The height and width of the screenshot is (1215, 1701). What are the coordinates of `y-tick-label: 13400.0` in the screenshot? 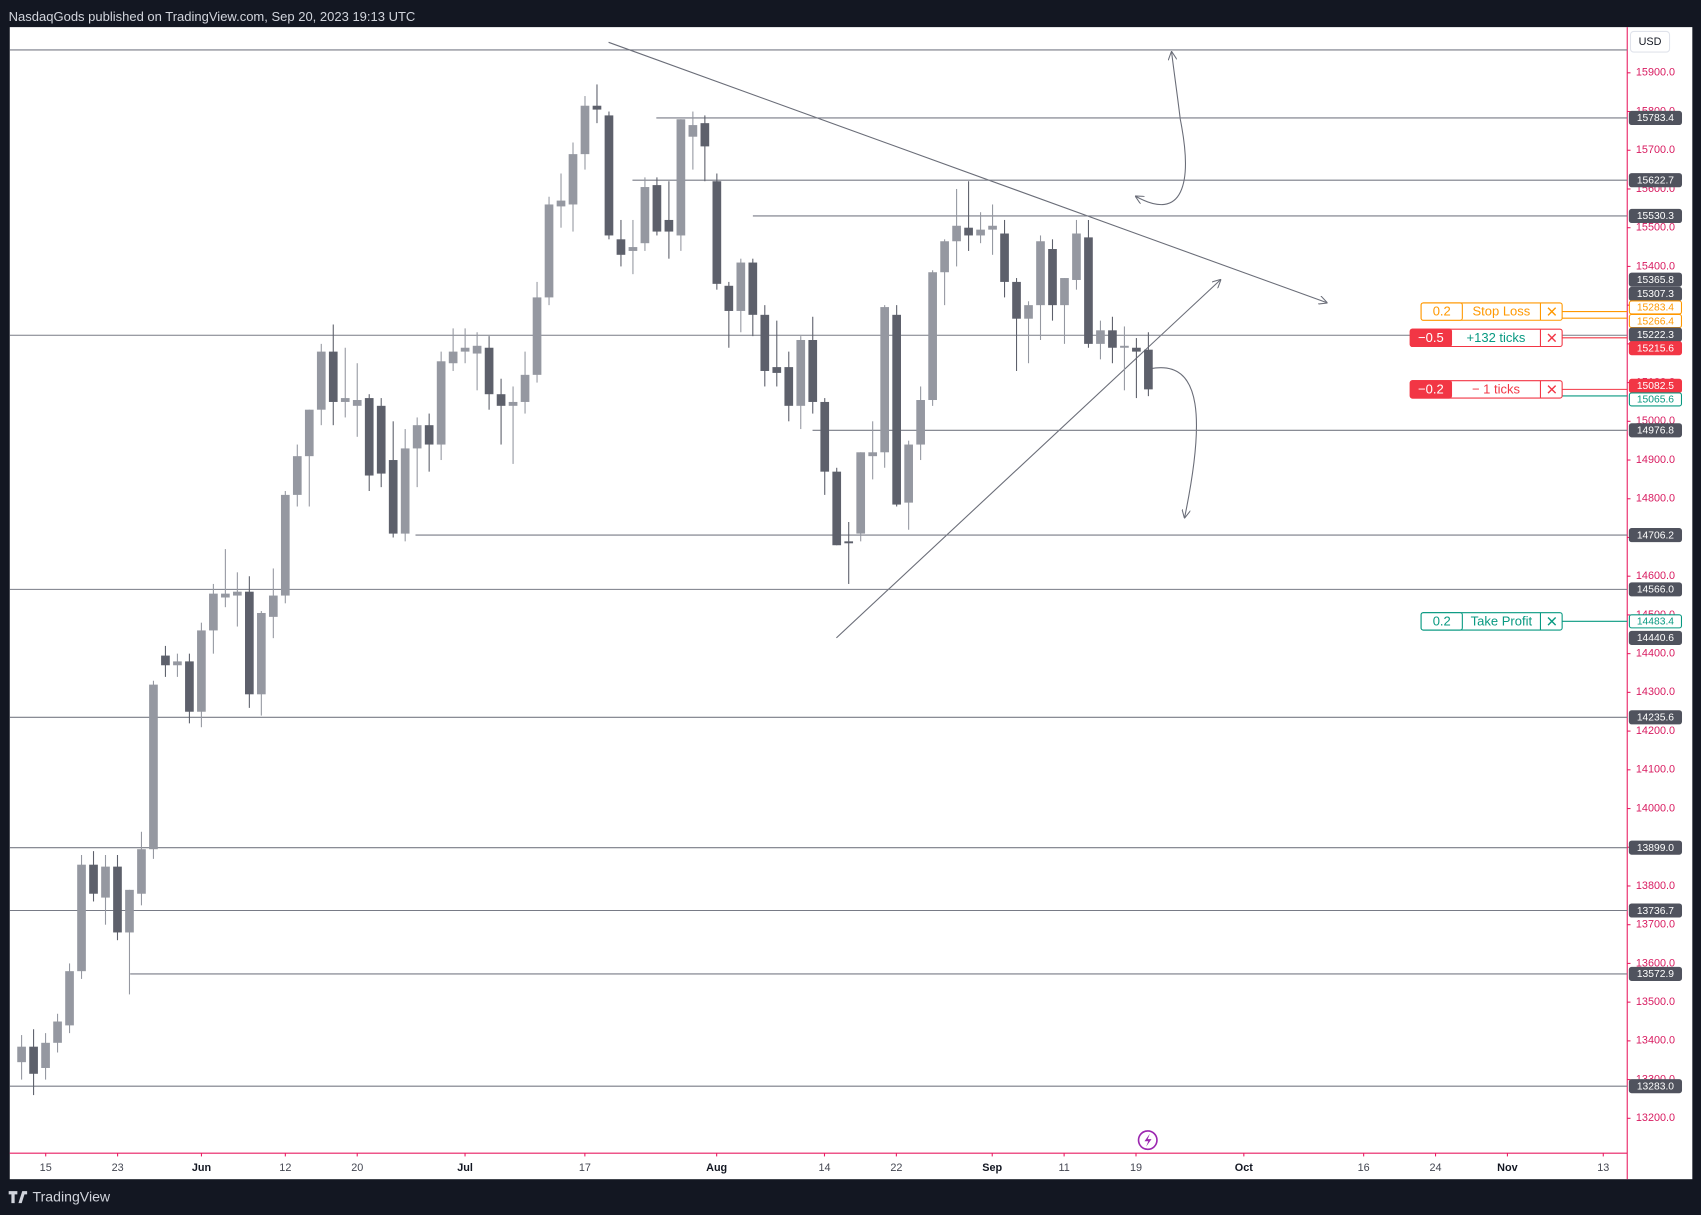 It's located at (1655, 1041).